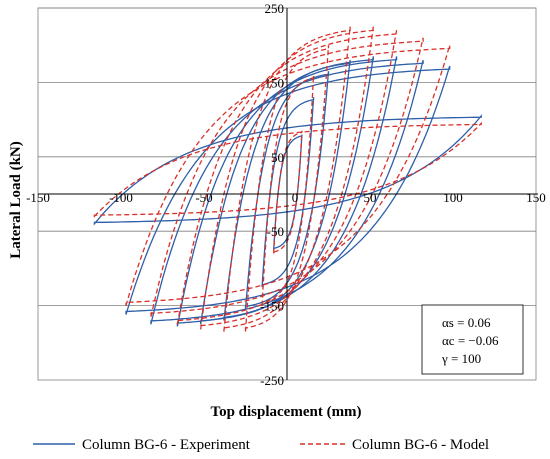 Image resolution: width=550 pixels, height=459 pixels. I want to click on x-tick-label: -150, so click(38, 197).